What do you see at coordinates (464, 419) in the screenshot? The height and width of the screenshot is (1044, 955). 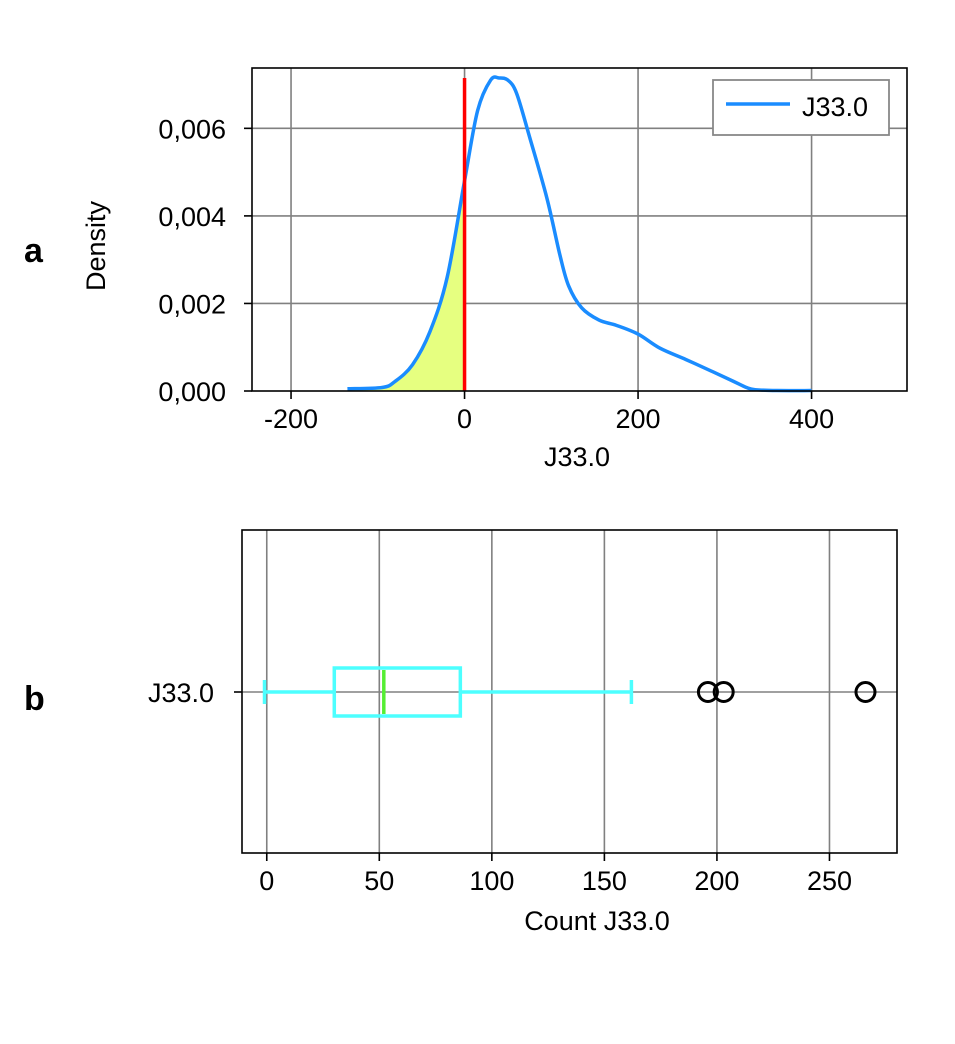 I see `density-x-tick-label: 0` at bounding box center [464, 419].